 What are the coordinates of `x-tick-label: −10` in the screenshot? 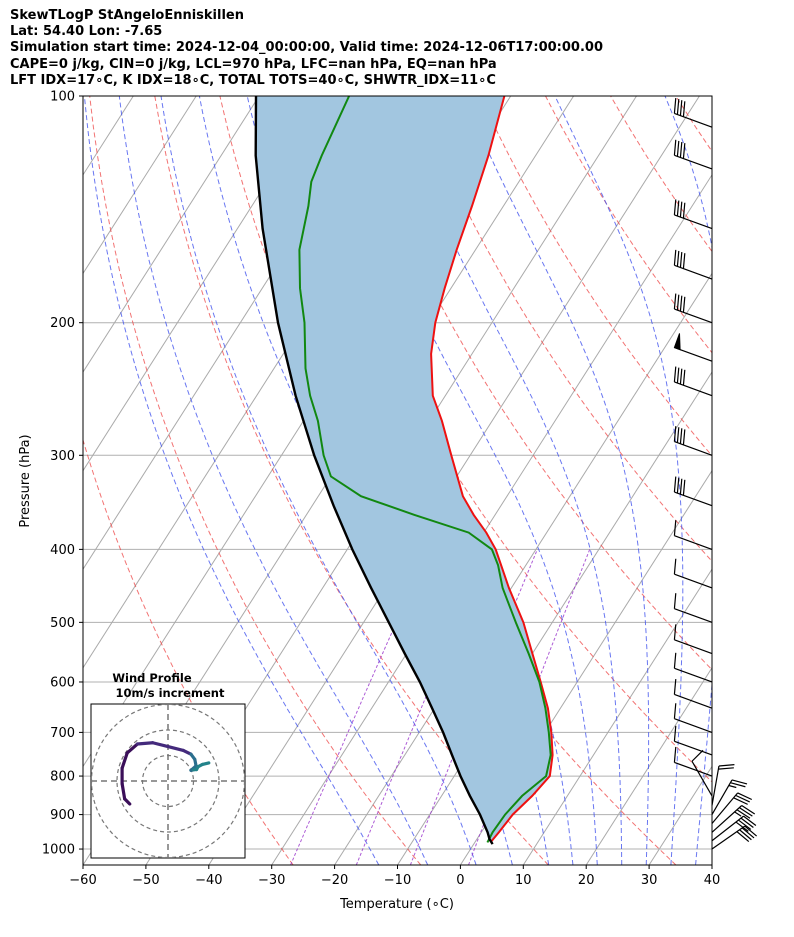 It's located at (397, 880).